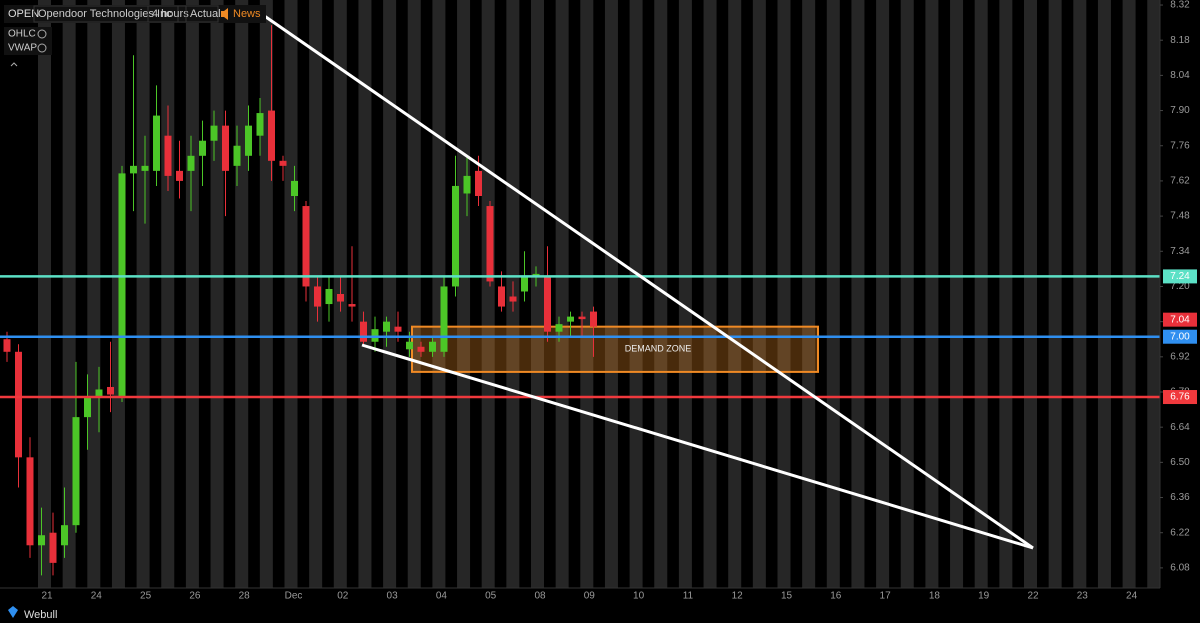 Image resolution: width=1200 pixels, height=623 pixels. What do you see at coordinates (14, 64) in the screenshot?
I see `collapse-icon` at bounding box center [14, 64].